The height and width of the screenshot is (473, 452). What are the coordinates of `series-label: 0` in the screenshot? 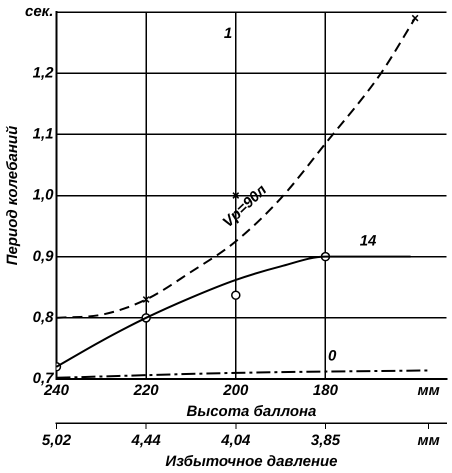 It's located at (333, 355).